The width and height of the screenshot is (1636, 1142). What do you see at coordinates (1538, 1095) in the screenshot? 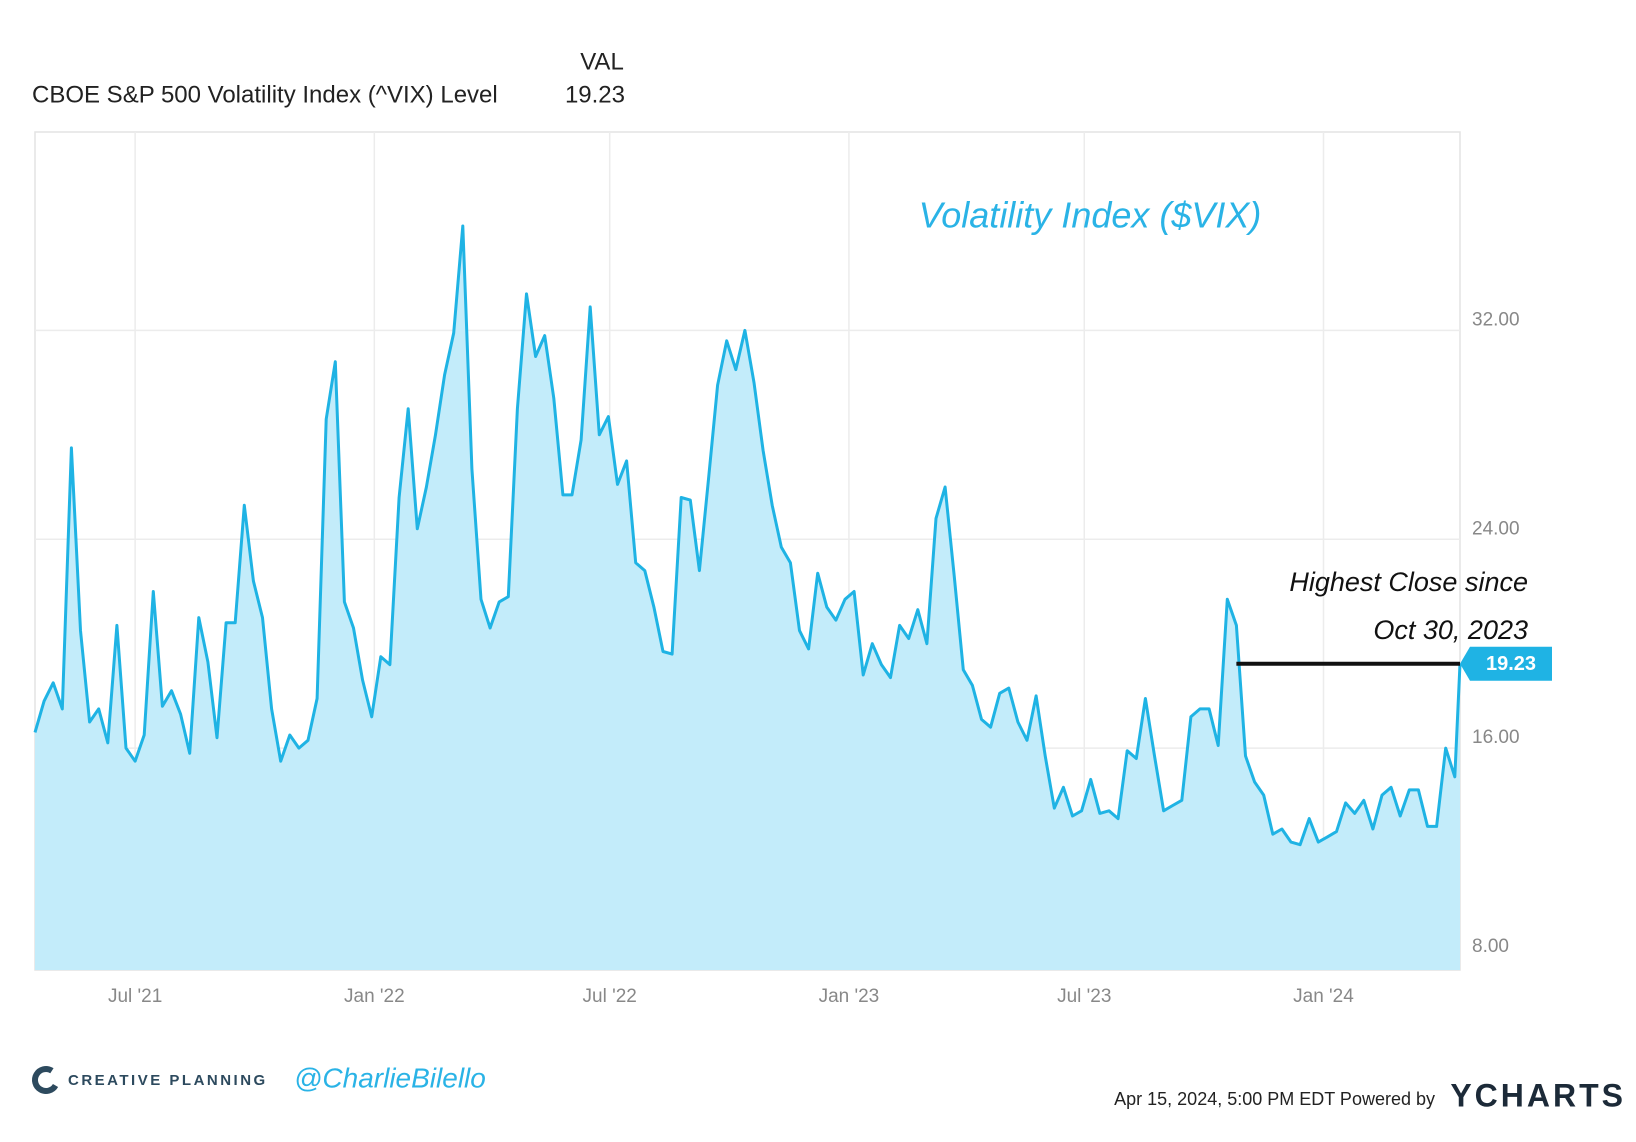
I see `footer-provider: YCHARTS` at bounding box center [1538, 1095].